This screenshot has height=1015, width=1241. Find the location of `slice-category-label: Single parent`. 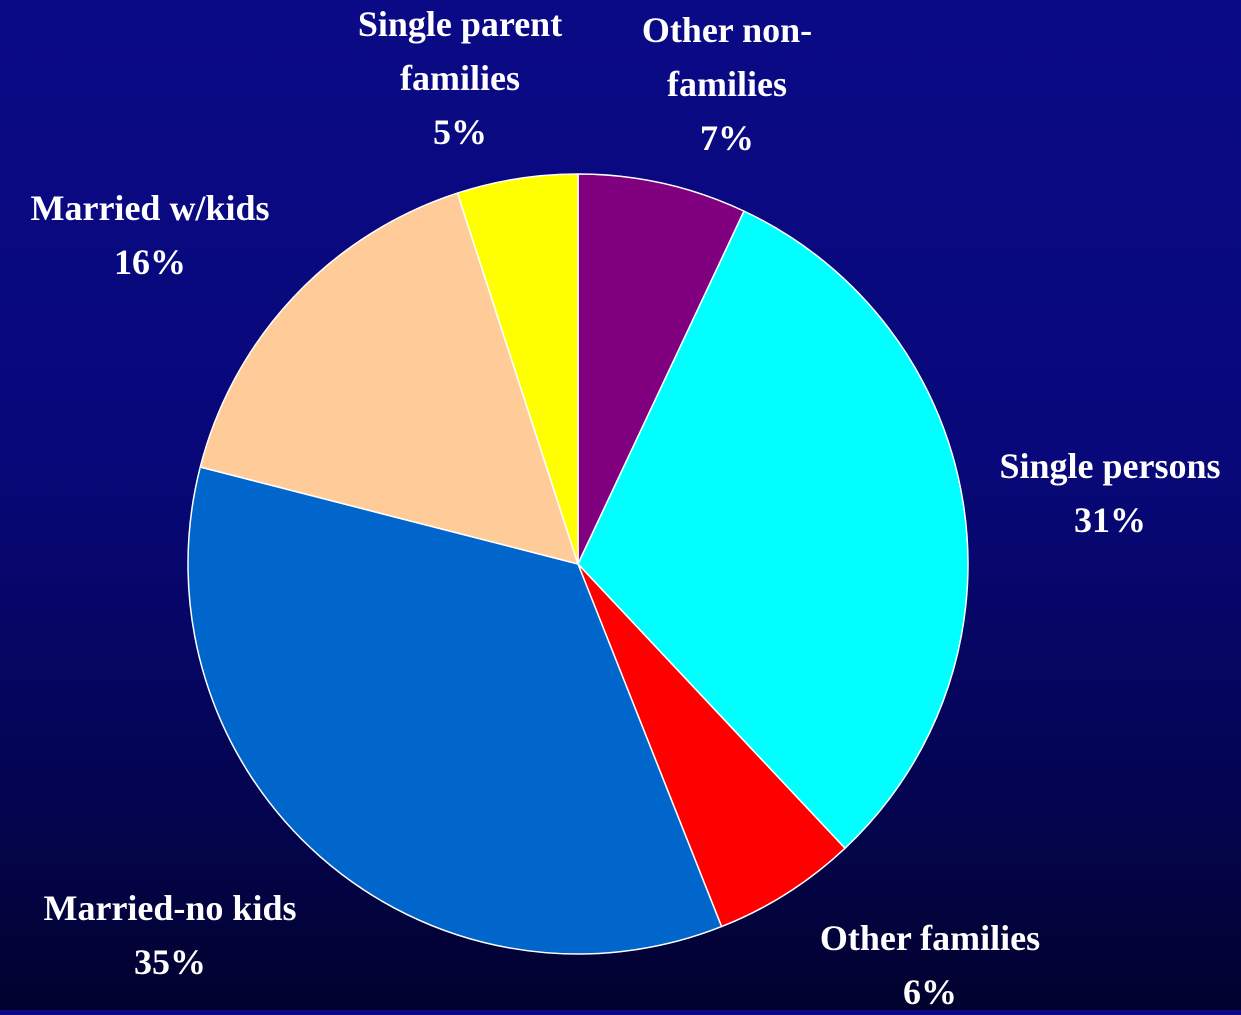

slice-category-label: Single parent is located at coordinates (460, 24).